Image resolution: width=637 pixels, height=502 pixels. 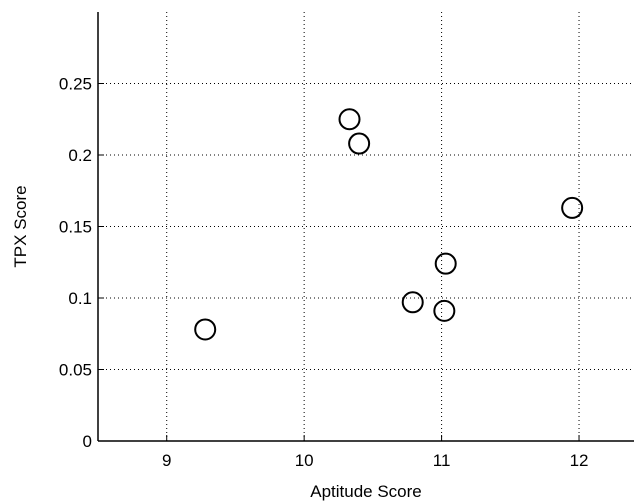 What do you see at coordinates (87, 441) in the screenshot?
I see `y-tick-label: 0` at bounding box center [87, 441].